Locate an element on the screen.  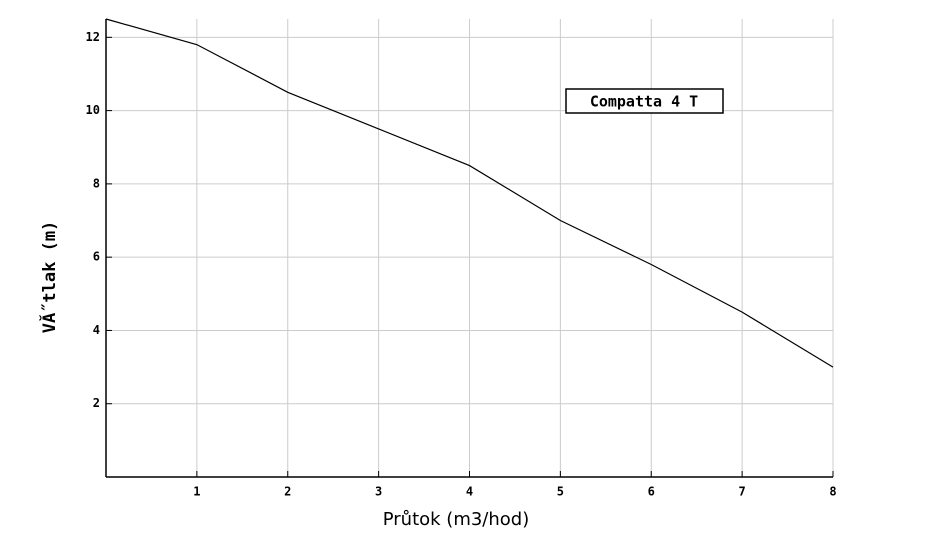
x-tick-label: 8 is located at coordinates (832, 492).